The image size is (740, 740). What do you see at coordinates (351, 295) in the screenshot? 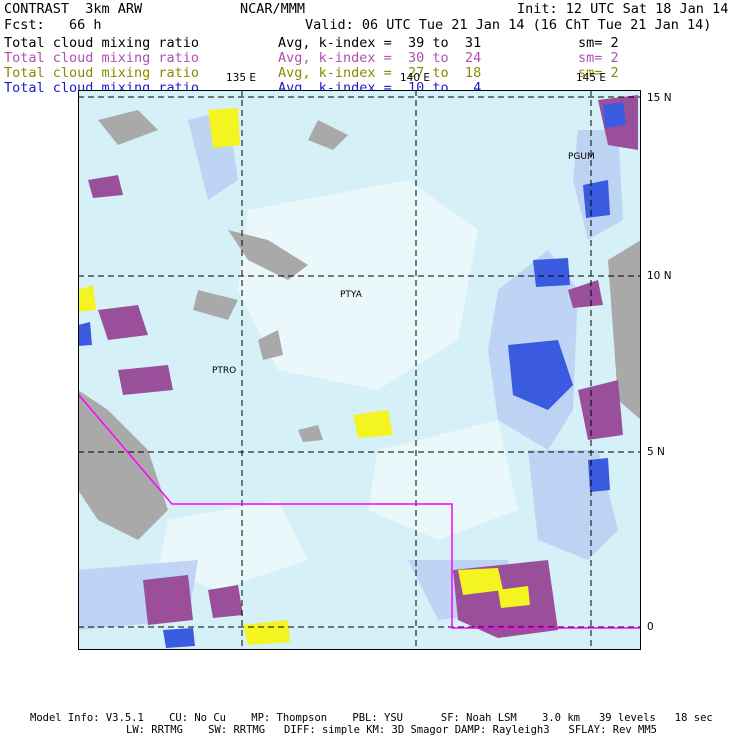
I see `station-ptya: PTYA` at bounding box center [351, 295].